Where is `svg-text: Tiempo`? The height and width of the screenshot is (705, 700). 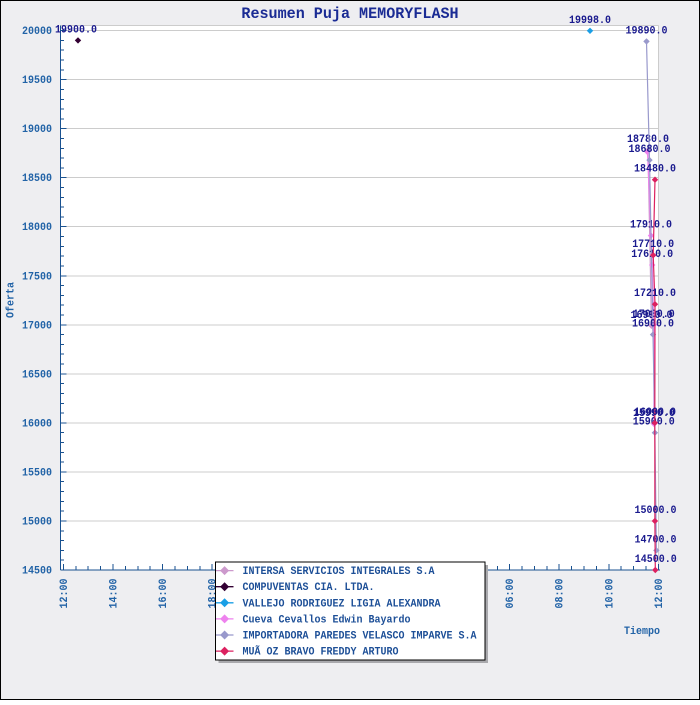 svg-text: Tiempo is located at coordinates (642, 632).